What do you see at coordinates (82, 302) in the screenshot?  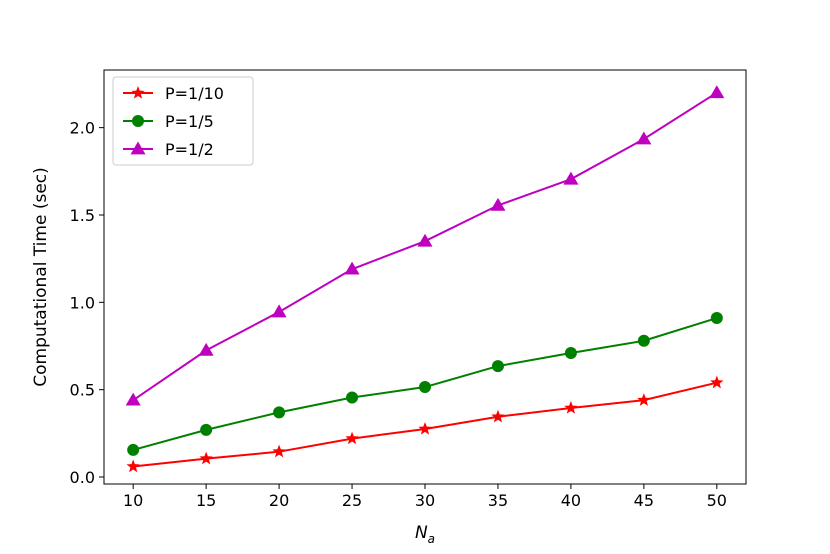 I see `y-tick-label: 1.0` at bounding box center [82, 302].